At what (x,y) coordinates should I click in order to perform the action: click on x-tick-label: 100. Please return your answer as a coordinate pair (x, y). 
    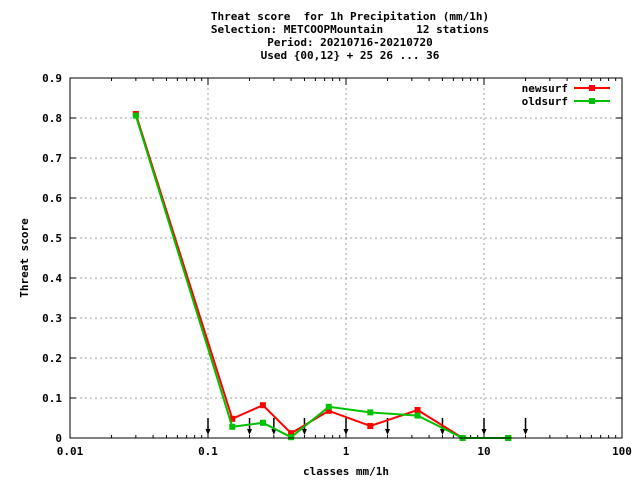
    Looking at the image, I should click on (622, 451).